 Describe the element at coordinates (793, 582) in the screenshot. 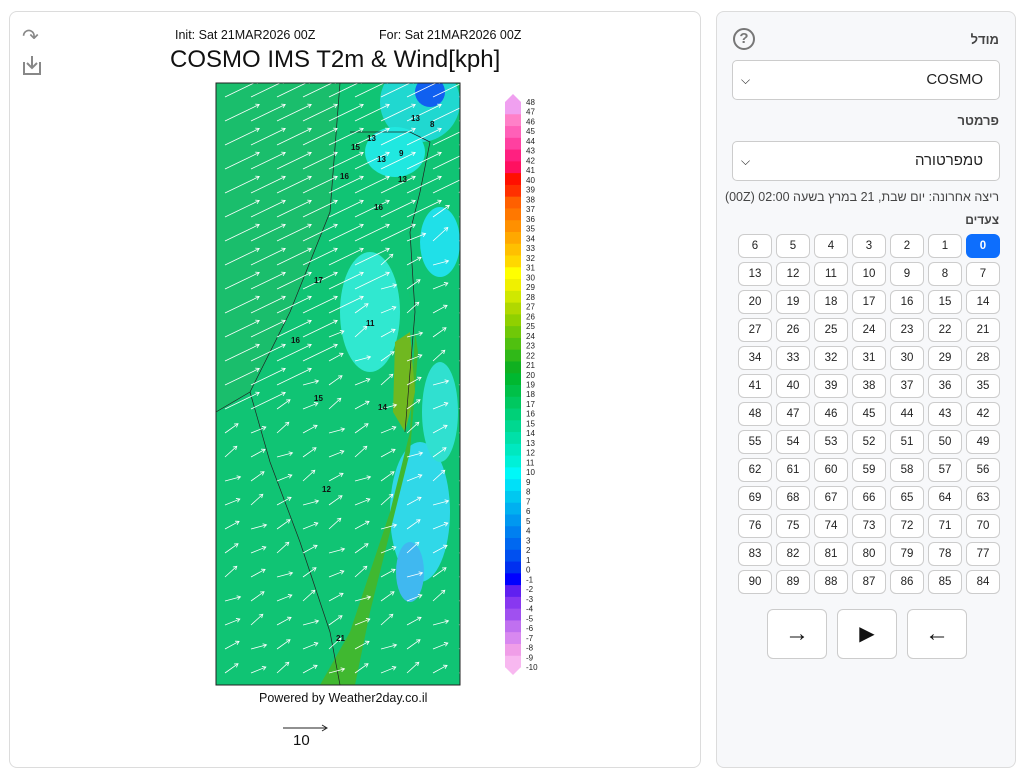

I see `step-button: 89` at that location.